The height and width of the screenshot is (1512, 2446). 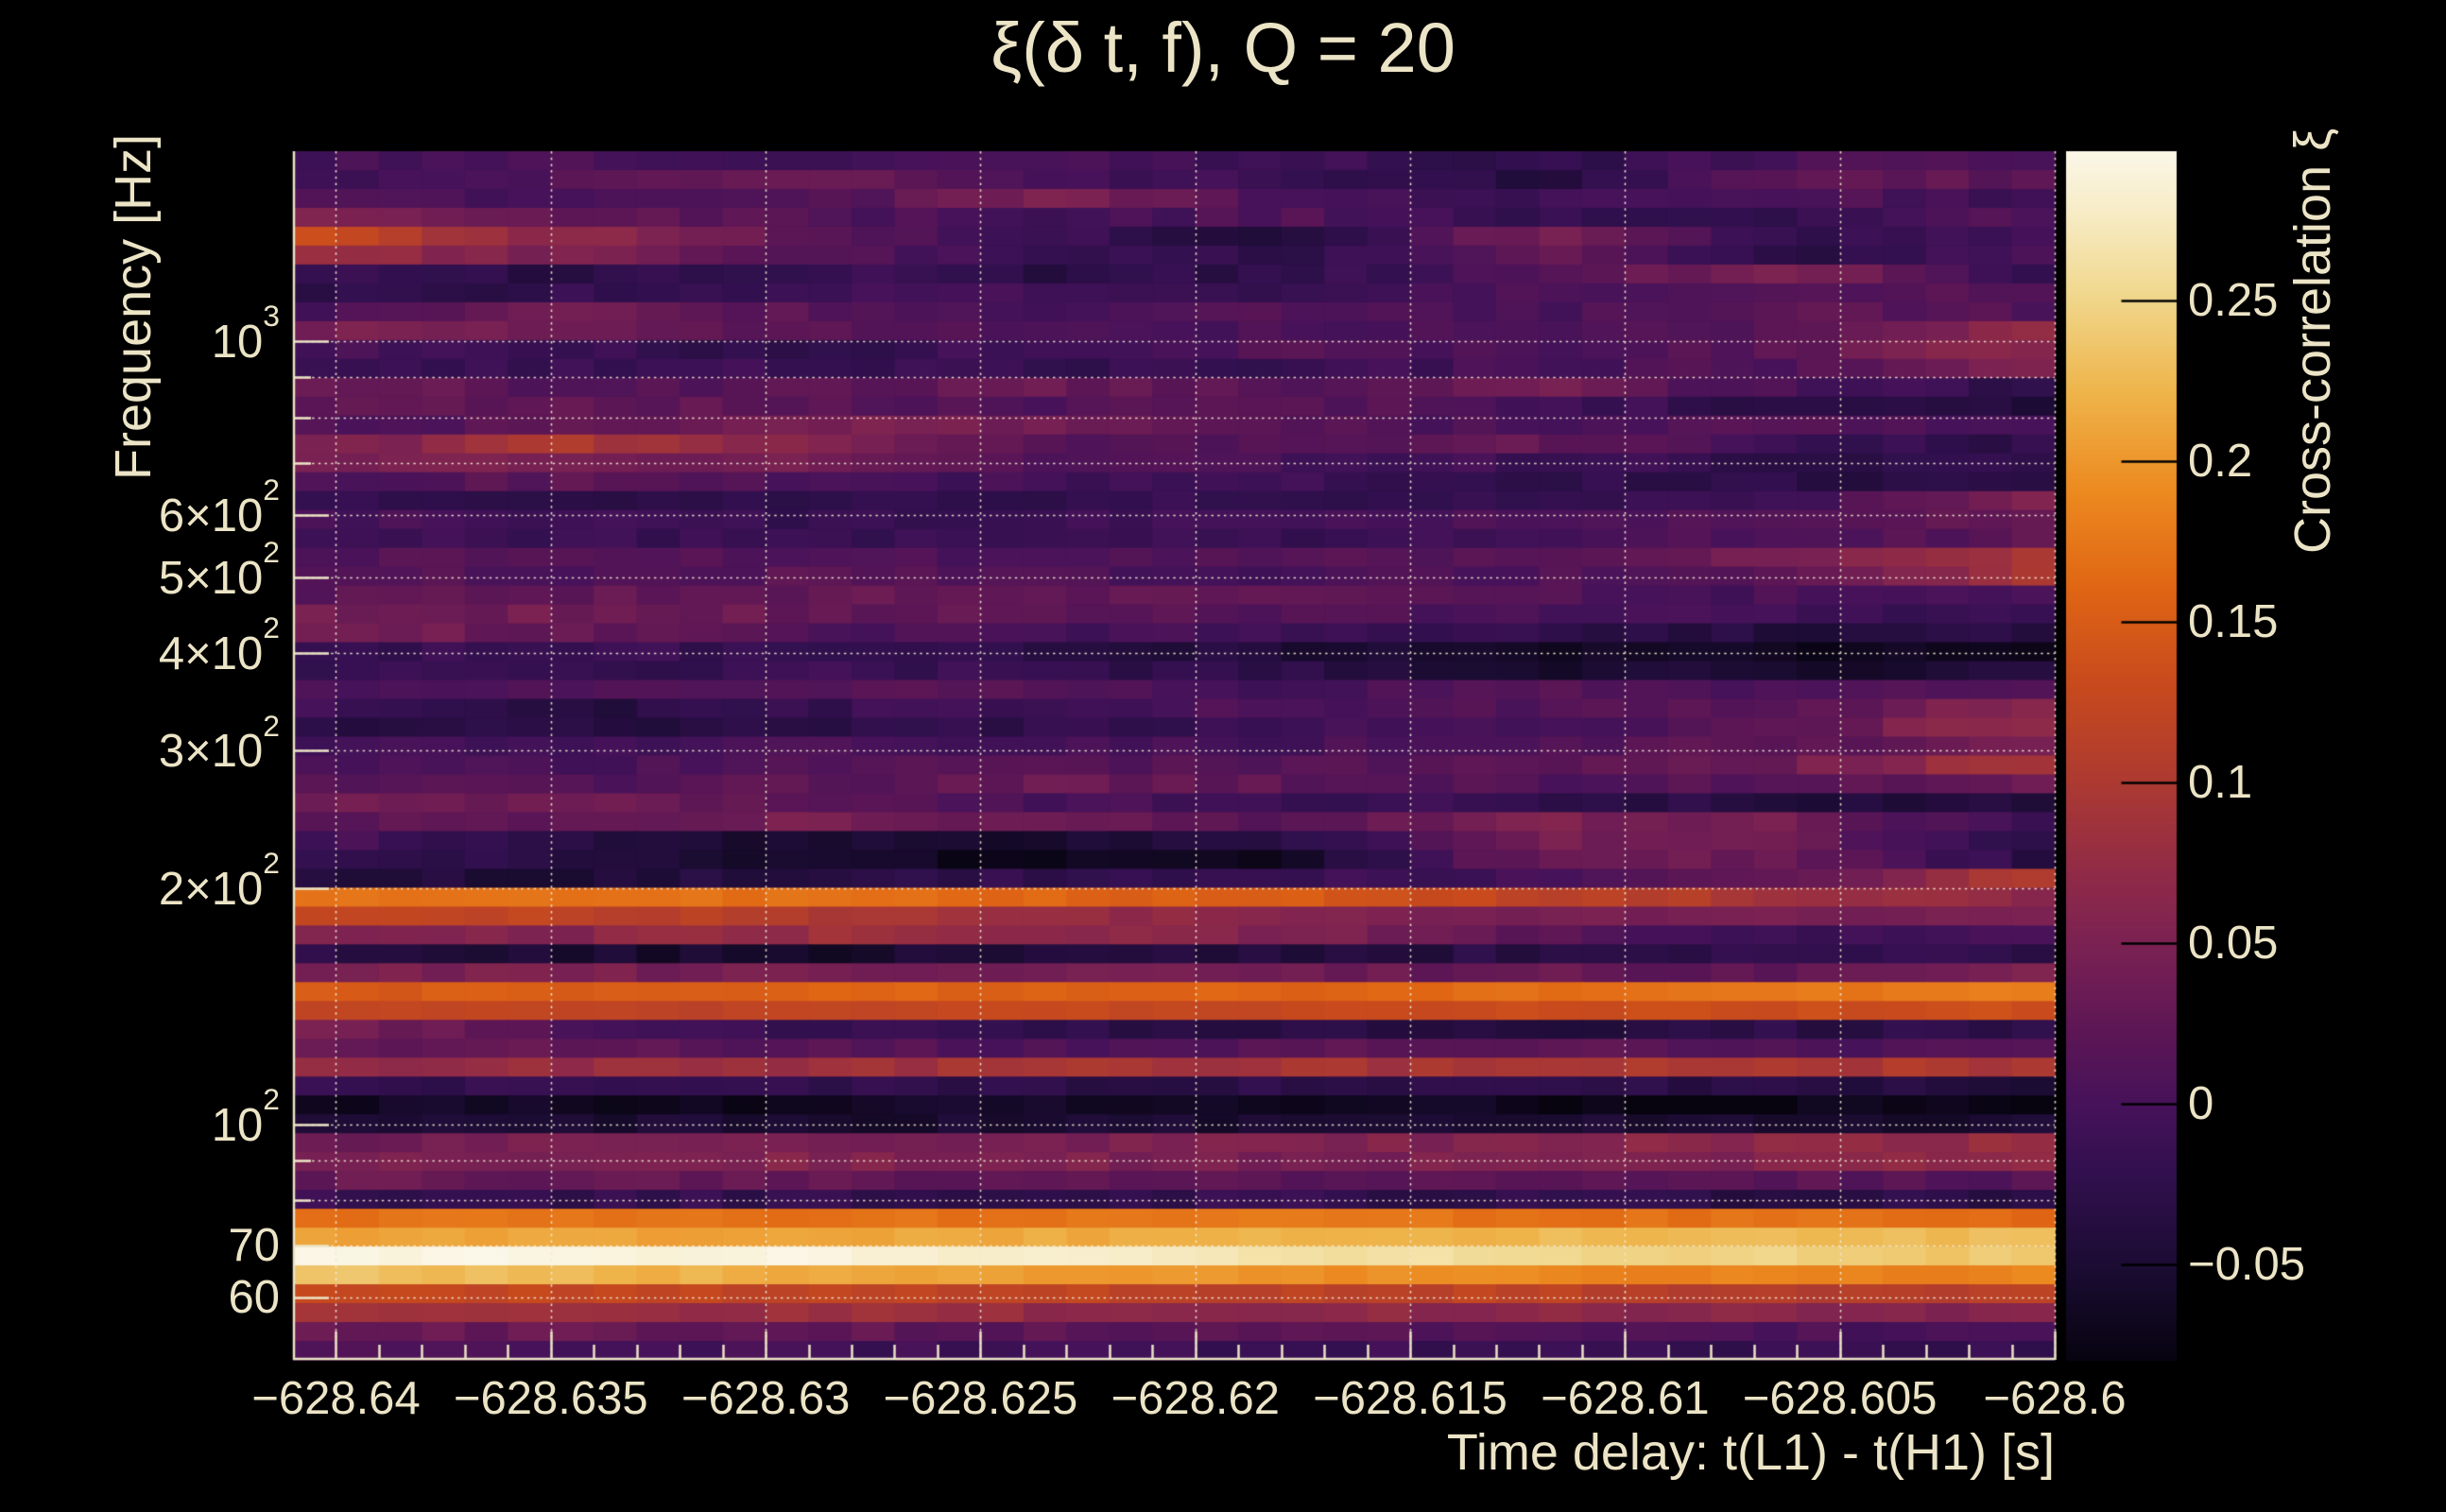 I want to click on y-tick-label: 3×10², so click(x=219, y=743).